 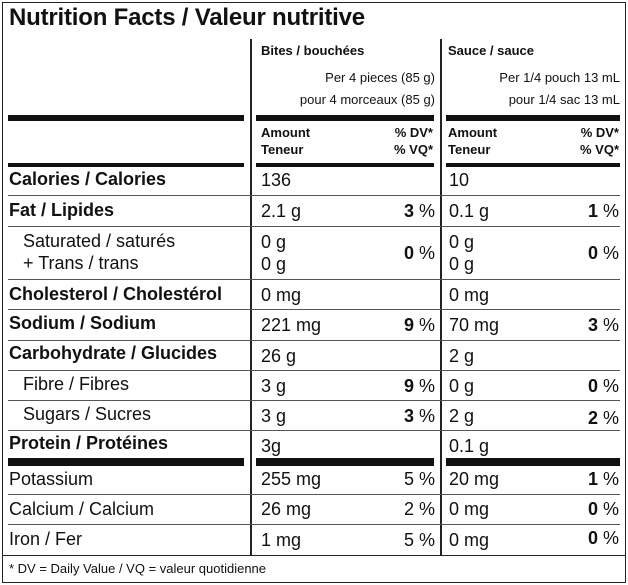 What do you see at coordinates (367, 99) in the screenshot?
I see `bites-serving-fr: pour 4 morceaux (85 g)` at bounding box center [367, 99].